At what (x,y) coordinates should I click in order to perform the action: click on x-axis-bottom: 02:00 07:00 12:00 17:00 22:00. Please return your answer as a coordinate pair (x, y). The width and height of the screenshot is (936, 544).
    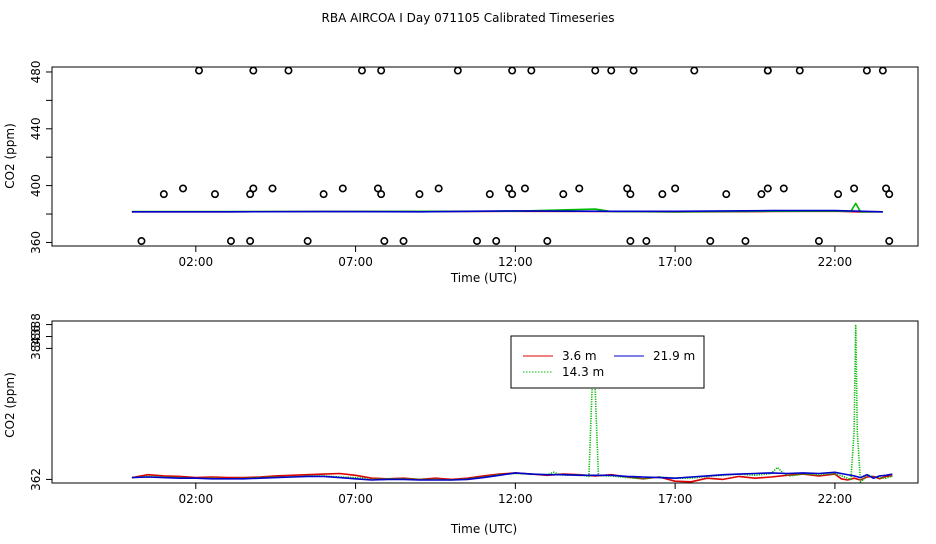
    Looking at the image, I should click on (516, 494).